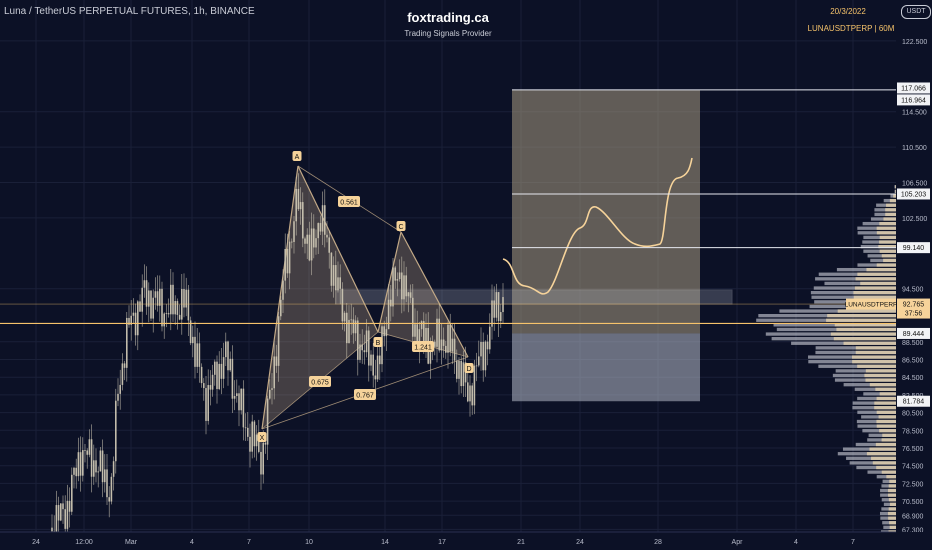  Describe the element at coordinates (914, 42) in the screenshot. I see `price-tick: 122.500` at that location.